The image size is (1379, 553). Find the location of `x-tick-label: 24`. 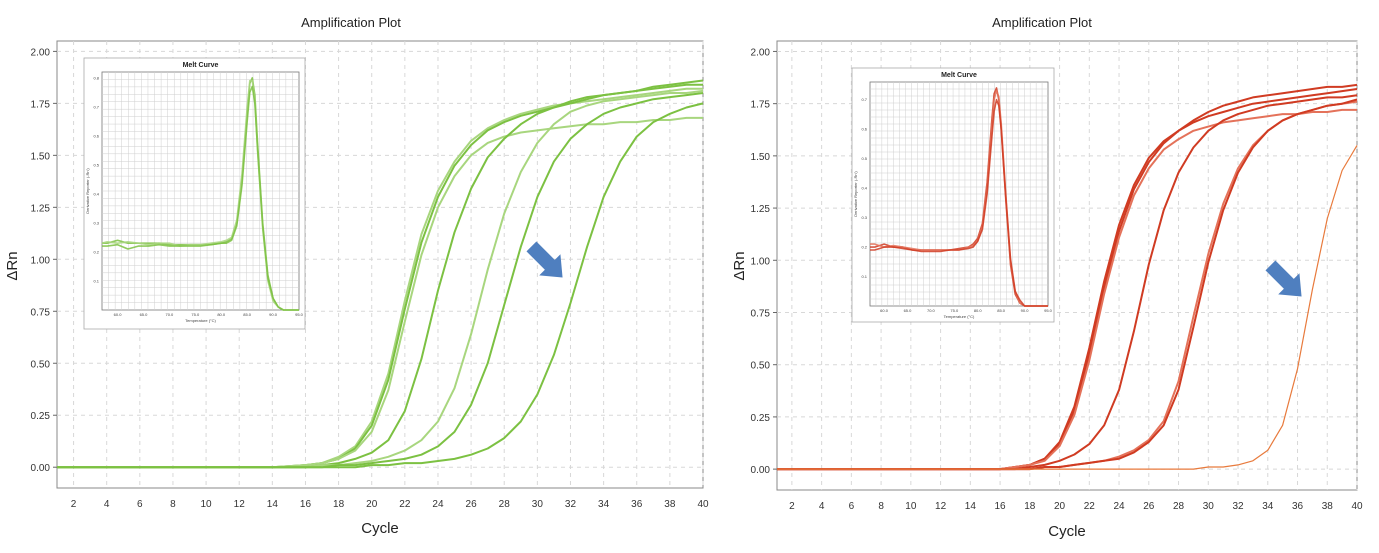

x-tick-label: 24 is located at coordinates (1119, 506).